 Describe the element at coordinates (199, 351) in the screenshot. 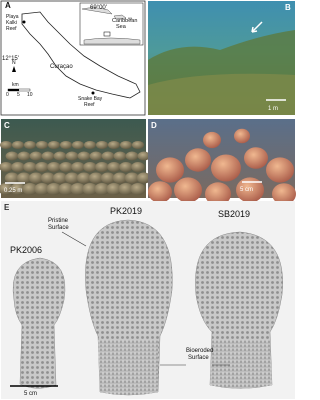

I see `annotation: Bioeroded` at that location.